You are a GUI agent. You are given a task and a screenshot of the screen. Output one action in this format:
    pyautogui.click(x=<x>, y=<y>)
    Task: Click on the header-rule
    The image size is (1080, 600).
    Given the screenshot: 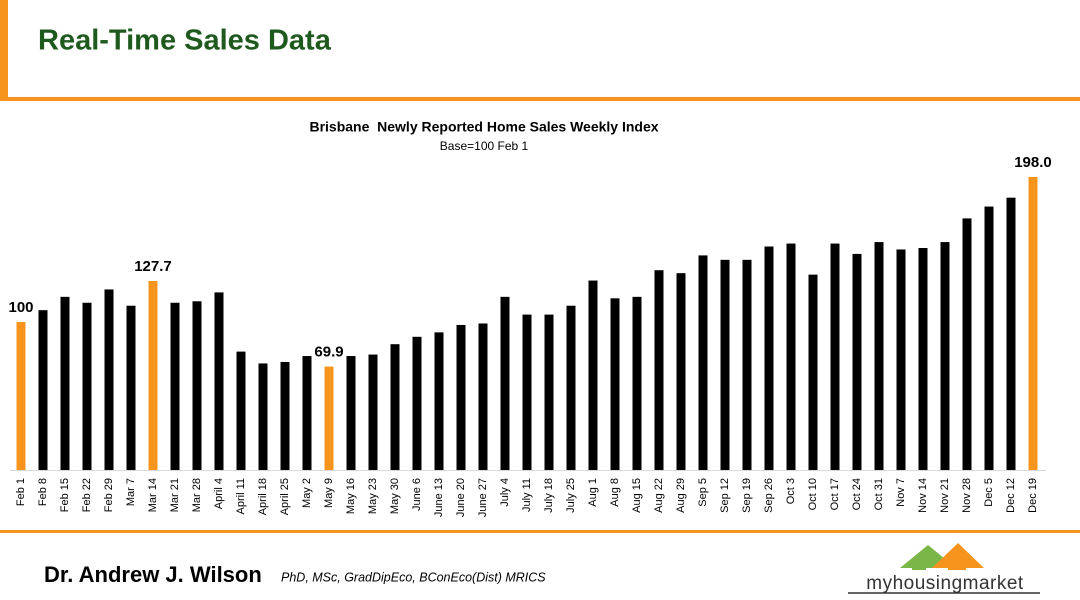 What is the action you would take?
    pyautogui.click(x=540, y=99)
    